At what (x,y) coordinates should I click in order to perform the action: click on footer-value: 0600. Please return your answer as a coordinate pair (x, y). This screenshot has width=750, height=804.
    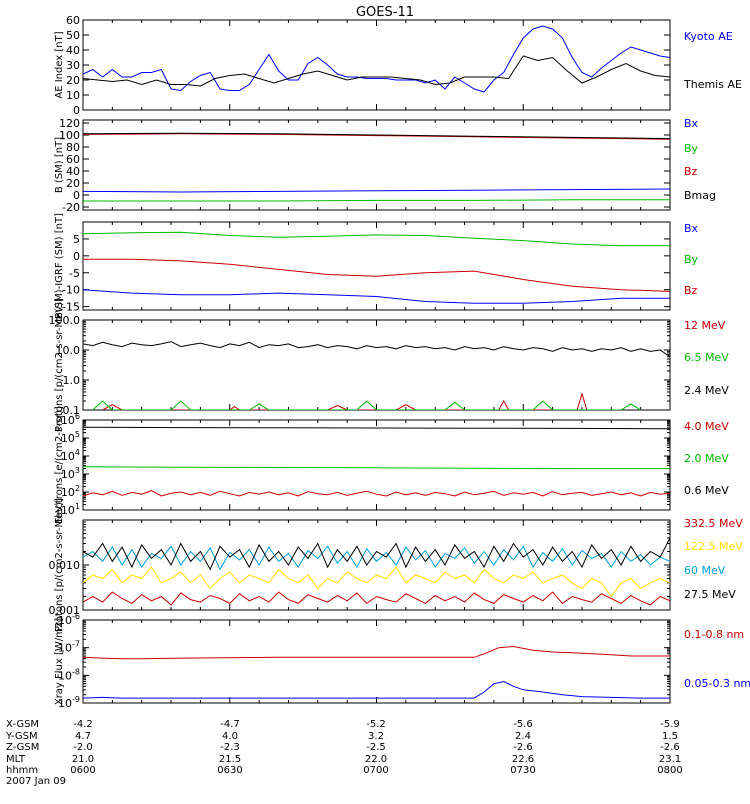
    Looking at the image, I should click on (82, 770).